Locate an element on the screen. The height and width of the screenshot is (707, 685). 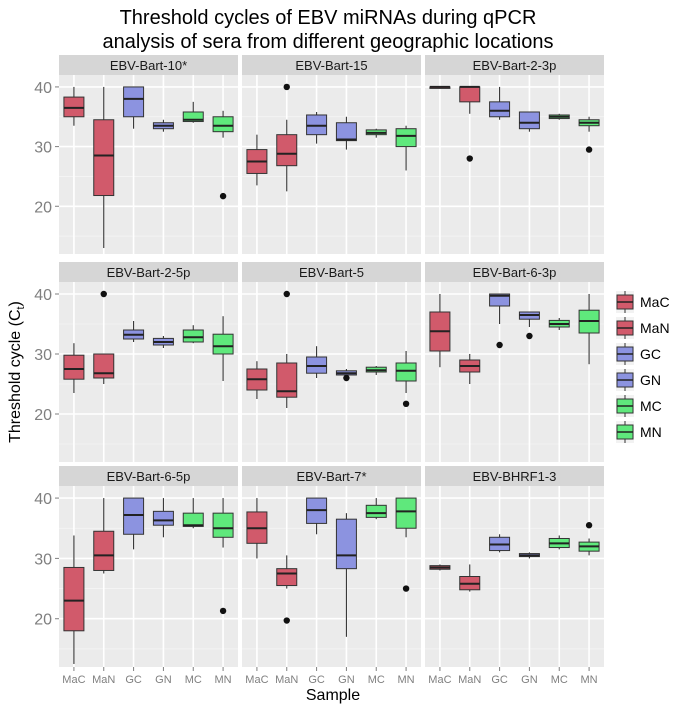
legend: MaC MaN GC GN MC MN is located at coordinates (643, 367).